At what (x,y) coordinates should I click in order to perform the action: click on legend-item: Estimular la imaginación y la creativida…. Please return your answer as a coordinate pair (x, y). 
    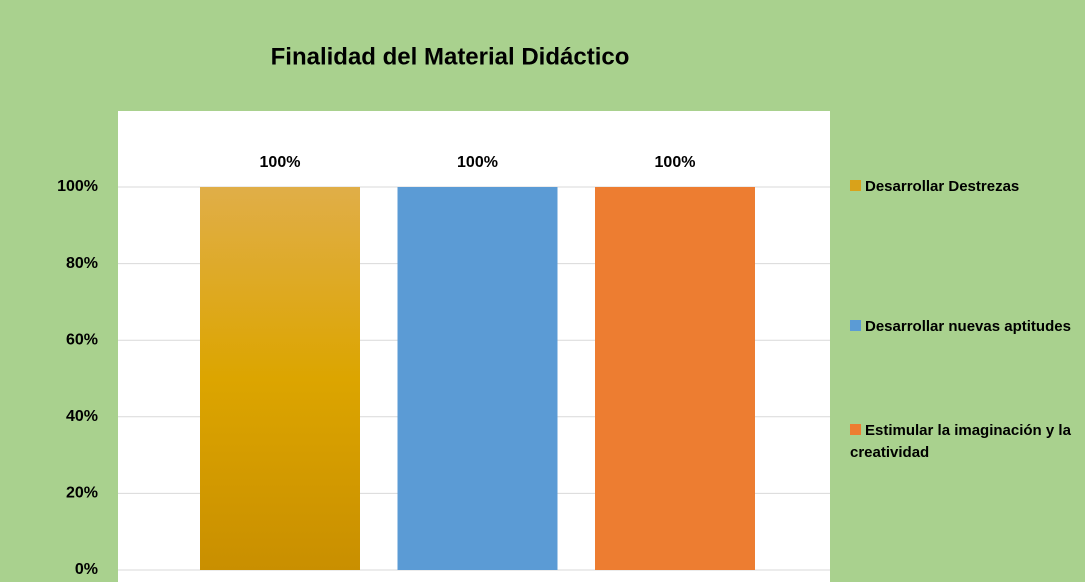
    Looking at the image, I should click on (967, 442).